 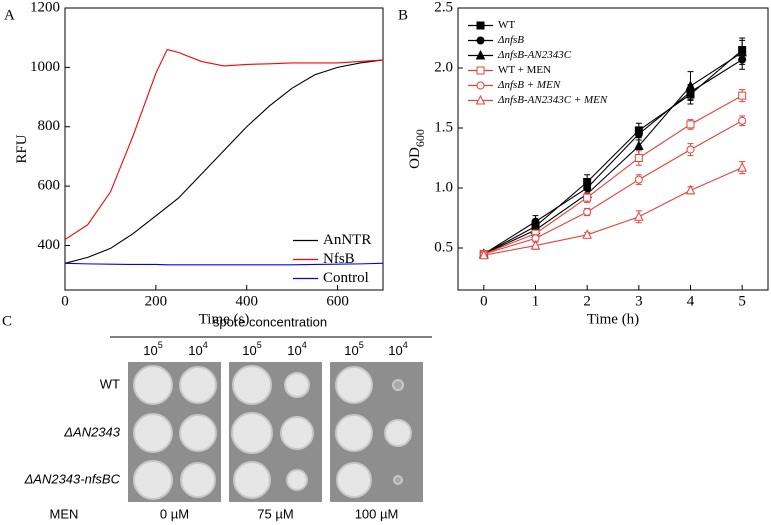 What do you see at coordinates (224, 319) in the screenshot?
I see `x-axis-label: Time (s)` at bounding box center [224, 319].